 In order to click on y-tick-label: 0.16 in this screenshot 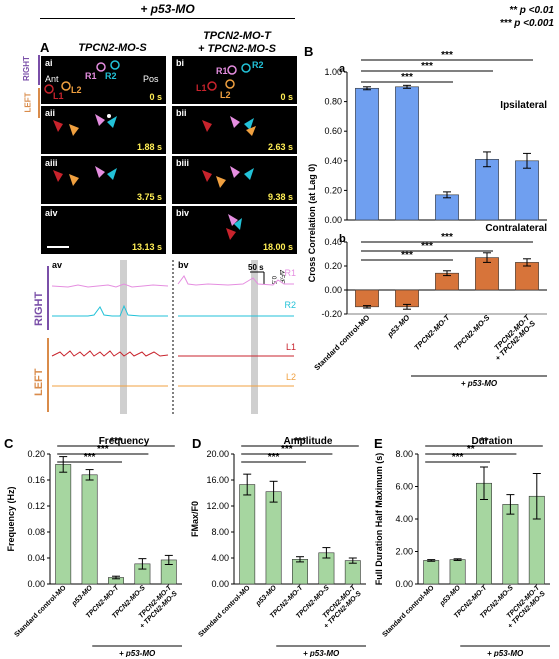, I will do `click(36, 480)`.